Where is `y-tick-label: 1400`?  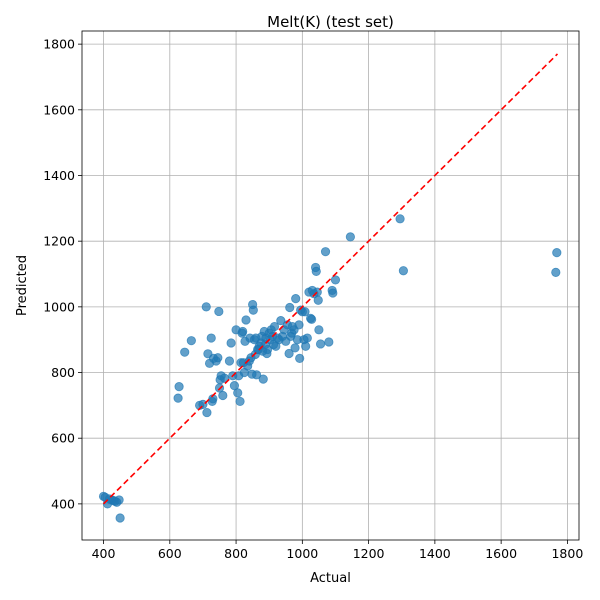 y-tick-label: 1400 is located at coordinates (59, 175).